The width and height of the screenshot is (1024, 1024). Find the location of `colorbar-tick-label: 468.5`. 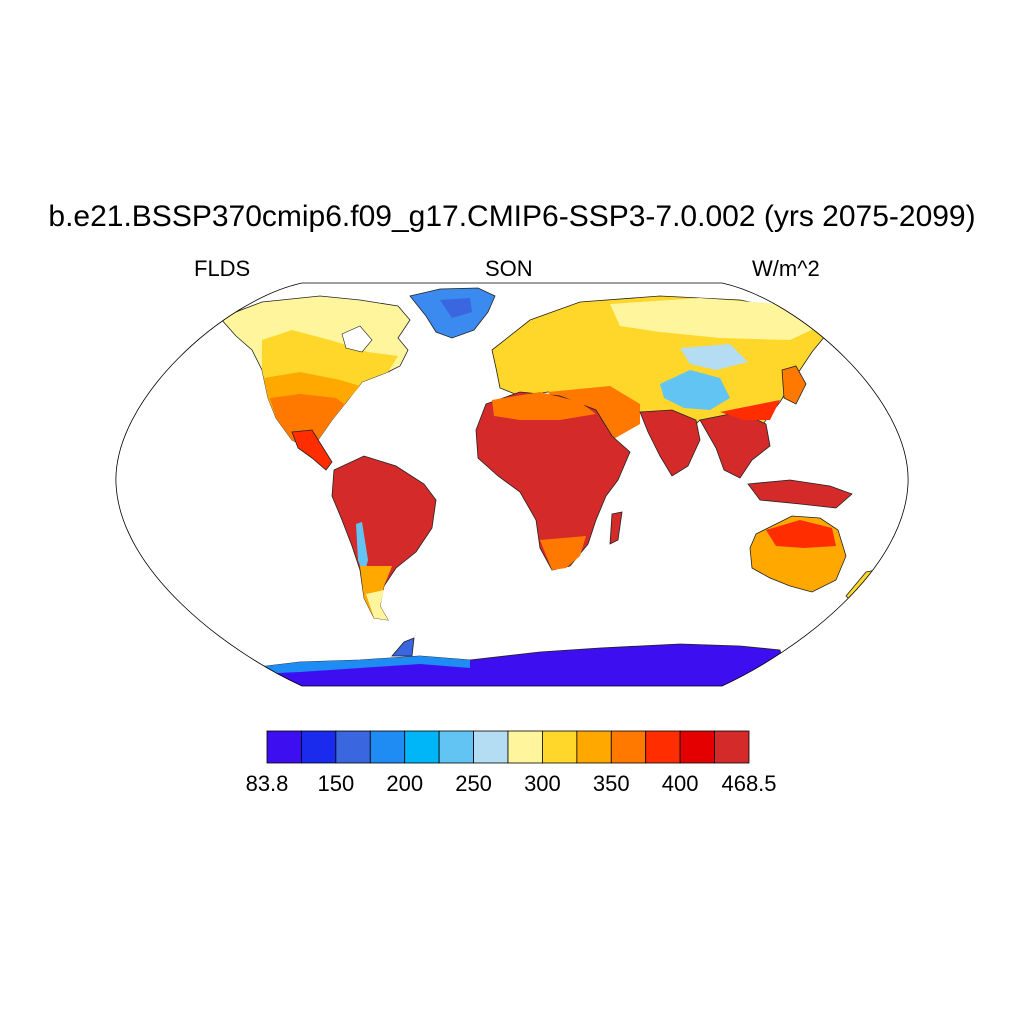

colorbar-tick-label: 468.5 is located at coordinates (749, 783).